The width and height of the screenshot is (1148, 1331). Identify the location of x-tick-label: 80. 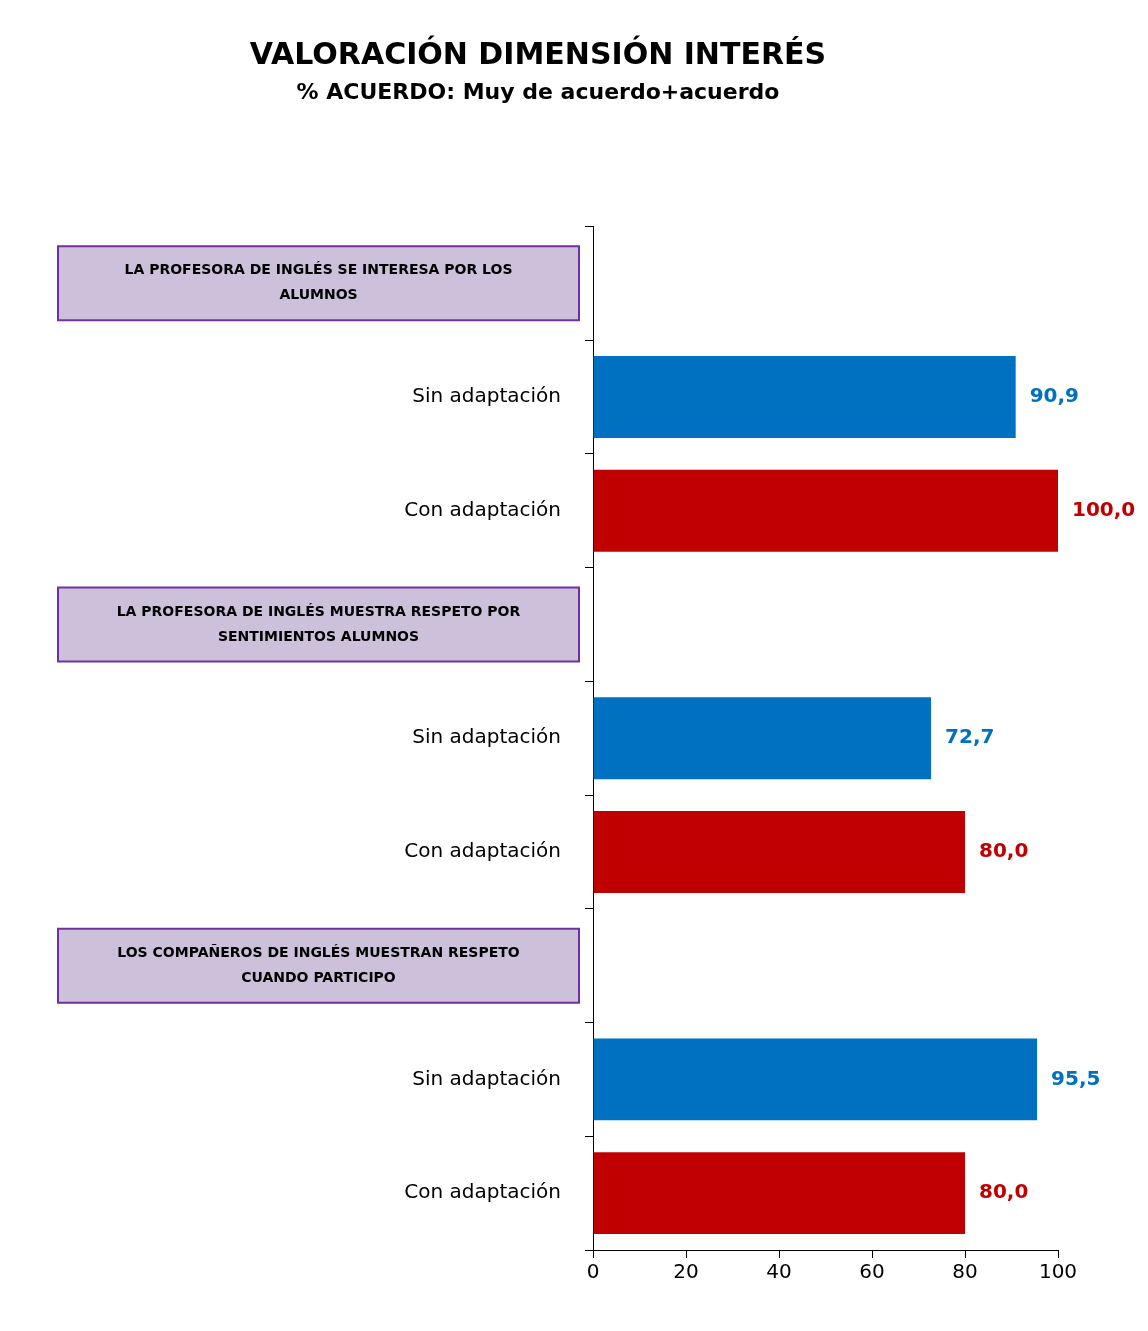
(965, 1271).